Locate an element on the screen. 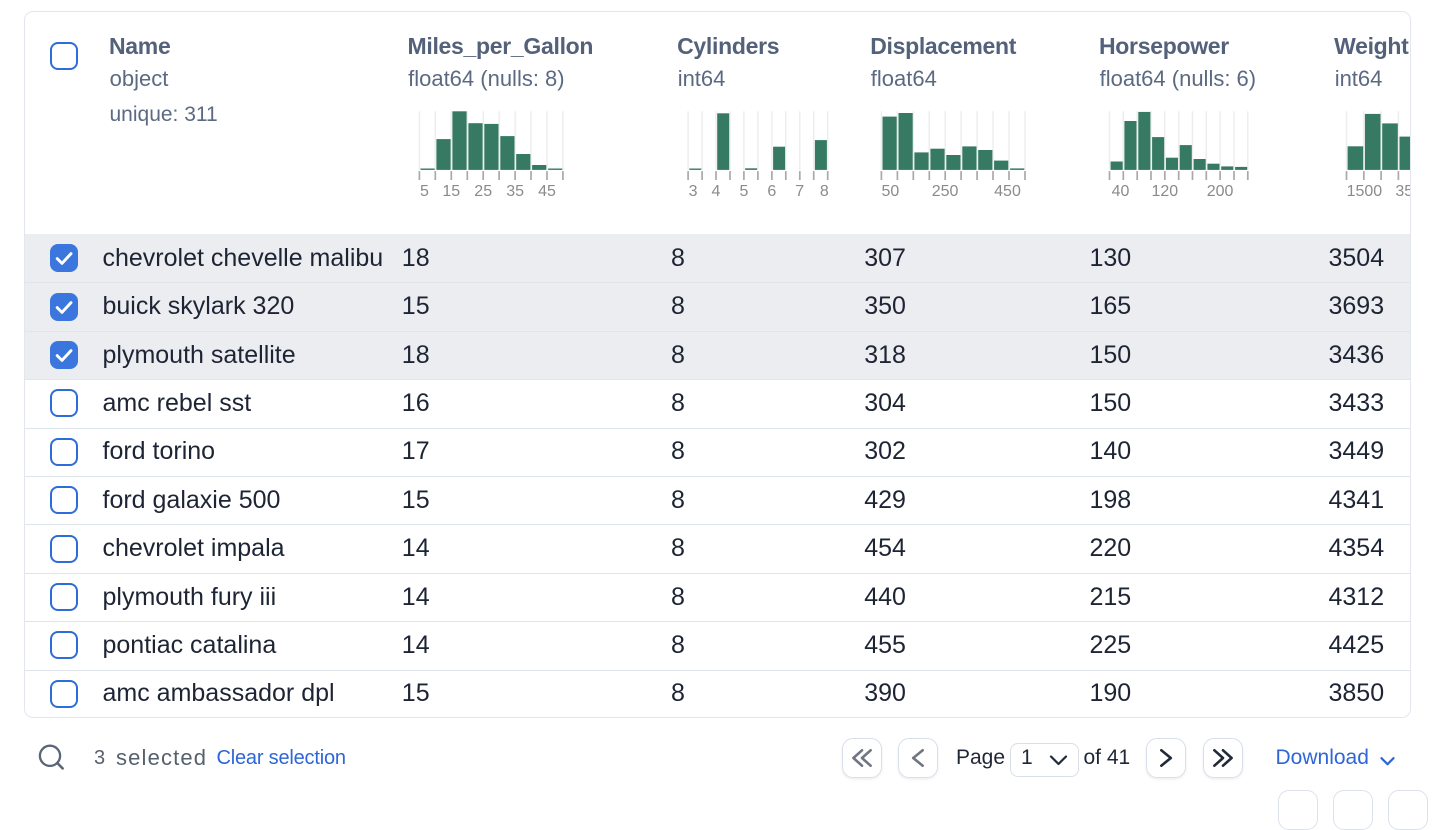 The image size is (1436, 830). svg-text: 1500 is located at coordinates (1364, 191).